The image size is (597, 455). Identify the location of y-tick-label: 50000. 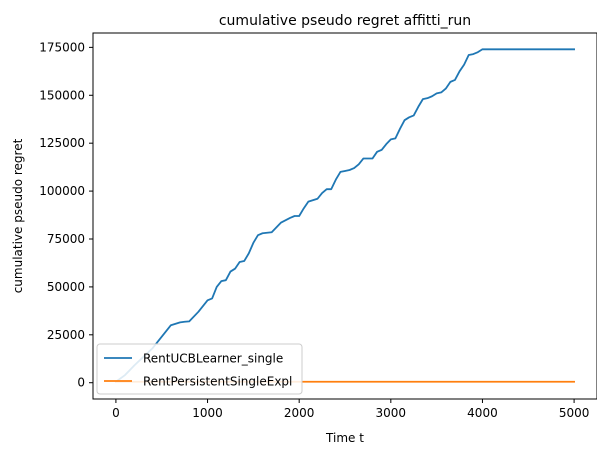
(66, 287).